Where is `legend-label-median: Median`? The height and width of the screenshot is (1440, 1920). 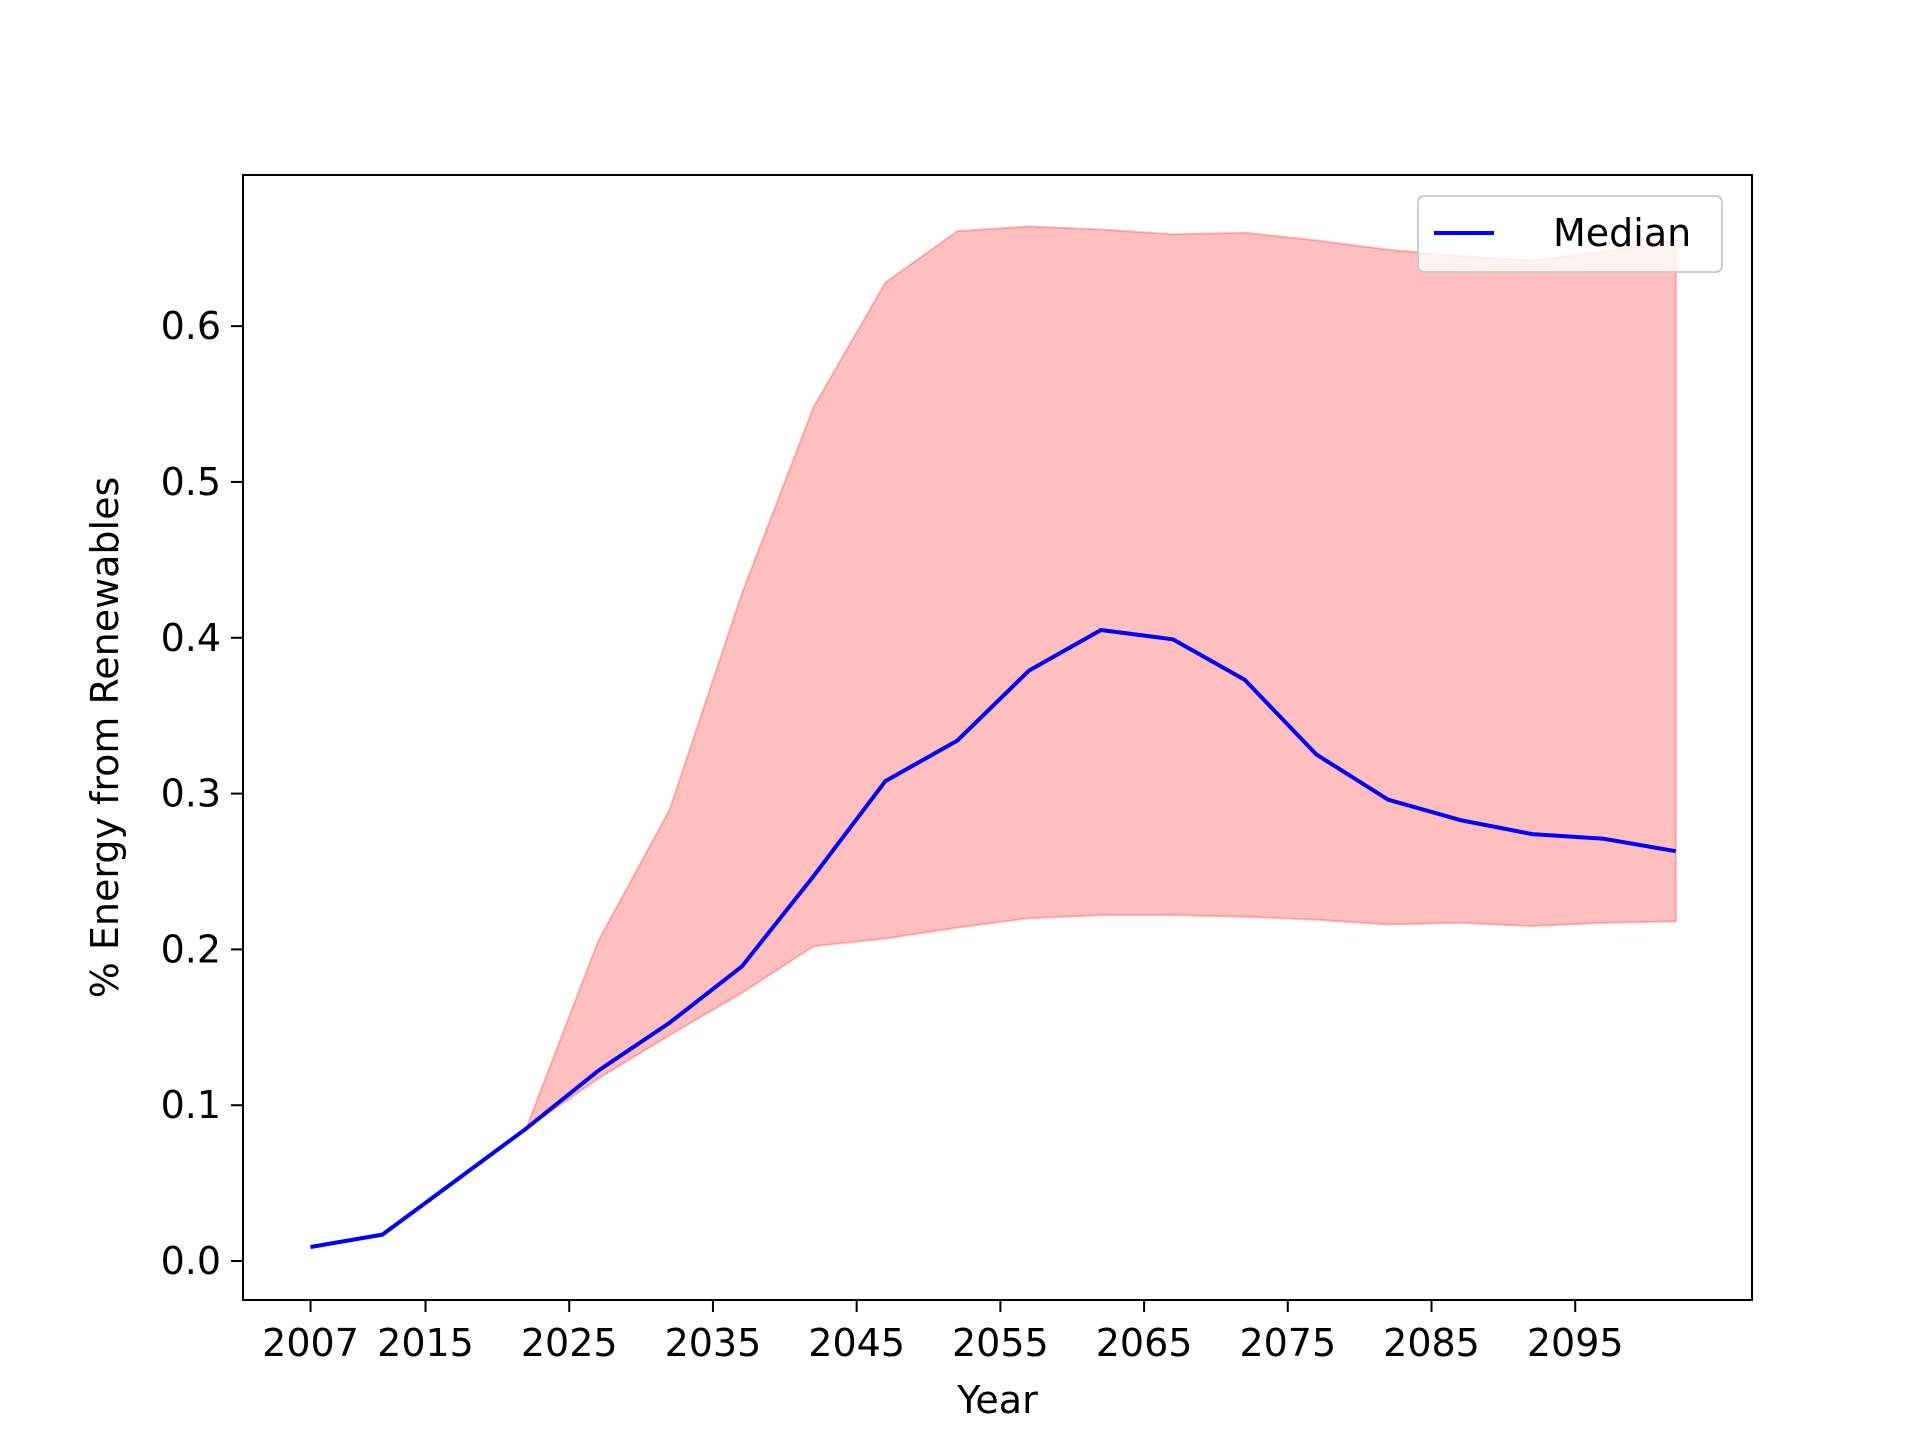
legend-label-median: Median is located at coordinates (1622, 233).